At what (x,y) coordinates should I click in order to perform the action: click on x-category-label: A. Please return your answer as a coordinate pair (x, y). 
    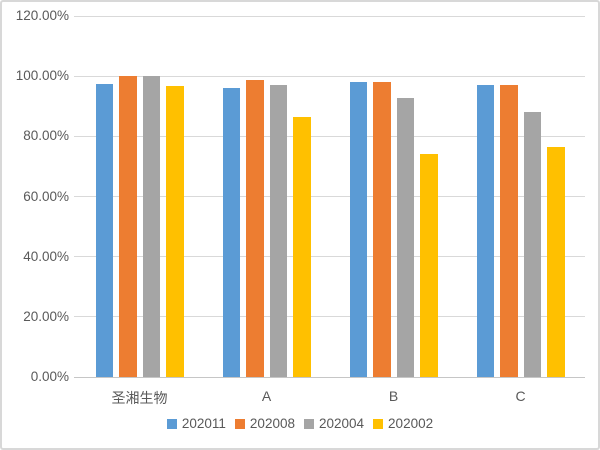
    Looking at the image, I should click on (266, 396).